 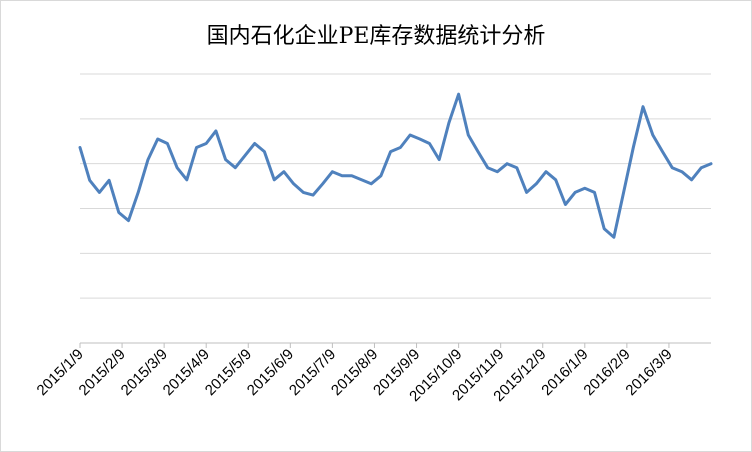 I want to click on chart-title: 国内石化企业PE库存数据统计分析, so click(x=376, y=36).